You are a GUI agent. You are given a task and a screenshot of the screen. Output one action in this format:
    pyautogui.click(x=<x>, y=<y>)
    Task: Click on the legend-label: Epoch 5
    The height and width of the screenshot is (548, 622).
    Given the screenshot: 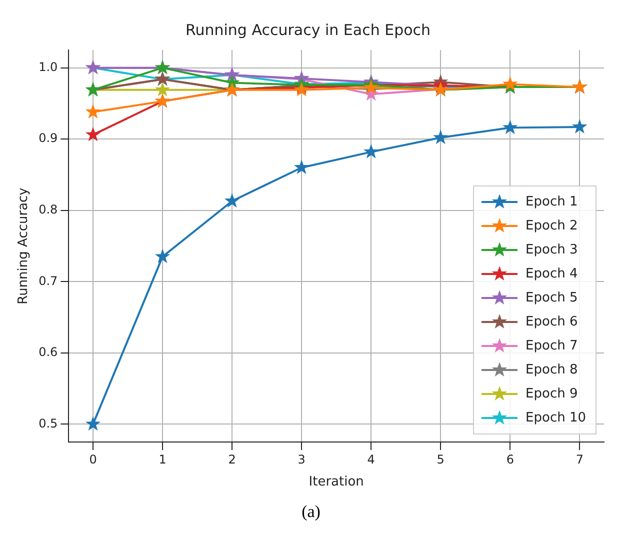 What is the action you would take?
    pyautogui.click(x=552, y=298)
    